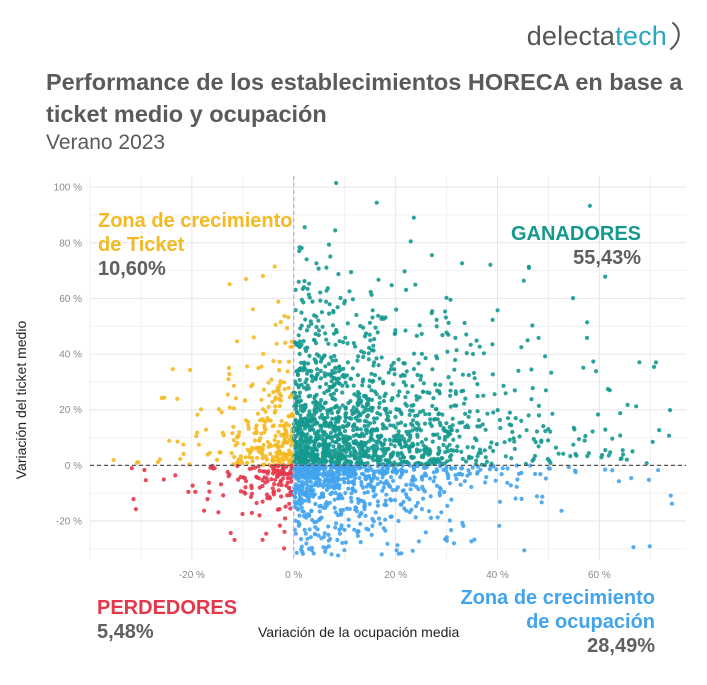  Describe the element at coordinates (70, 243) in the screenshot. I see `y-tick-label: 80 %` at that location.